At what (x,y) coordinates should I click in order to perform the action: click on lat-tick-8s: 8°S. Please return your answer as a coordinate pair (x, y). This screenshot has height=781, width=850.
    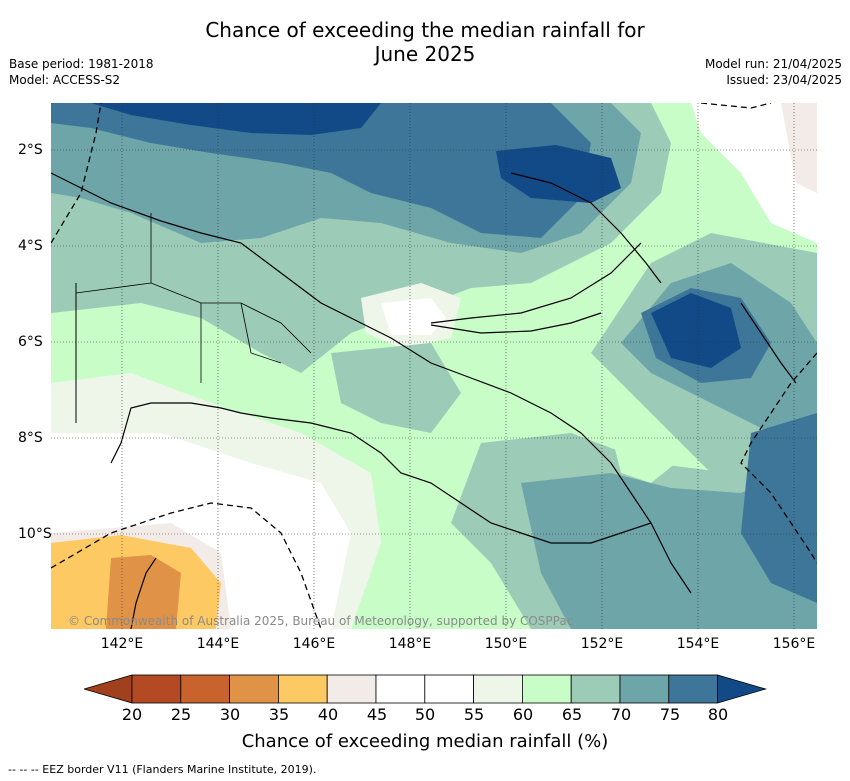
    Looking at the image, I should click on (30, 438).